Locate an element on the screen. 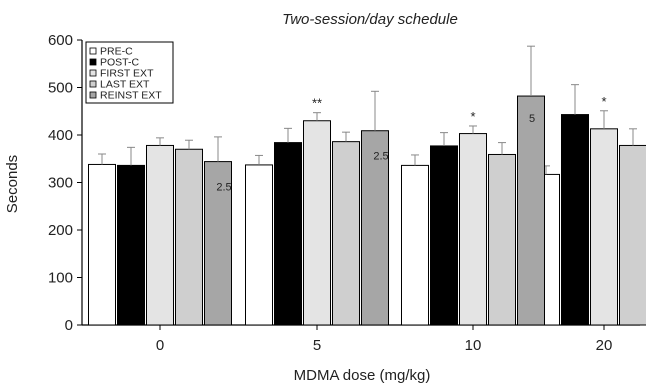  legend-box is located at coordinates (129, 72).